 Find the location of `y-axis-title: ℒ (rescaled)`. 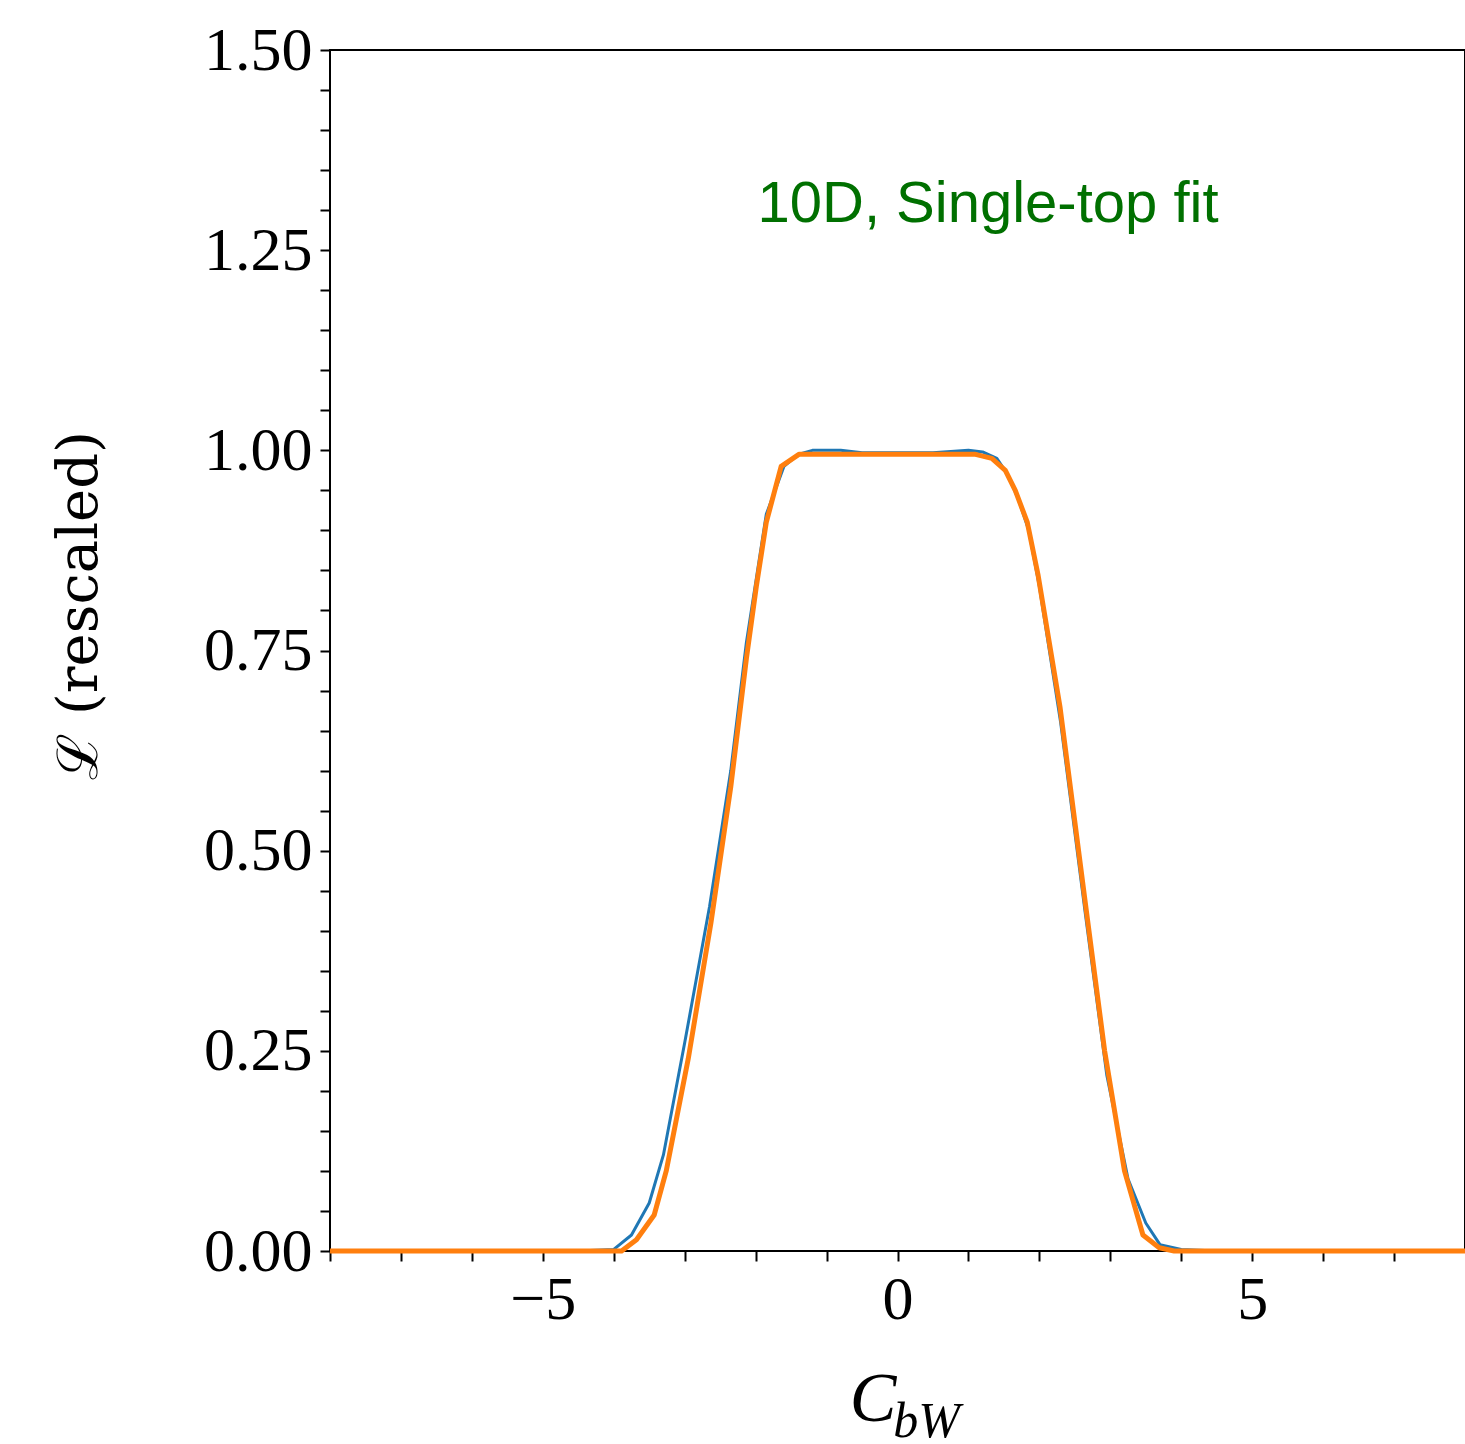

y-axis-title: ℒ (rescaled) is located at coordinates (77, 605).